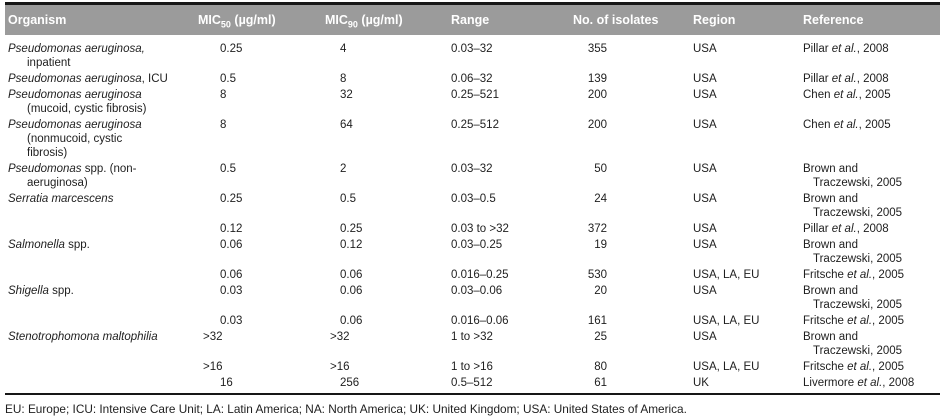 The image size is (945, 416). Describe the element at coordinates (350, 383) in the screenshot. I see `cell-value: 256` at that location.